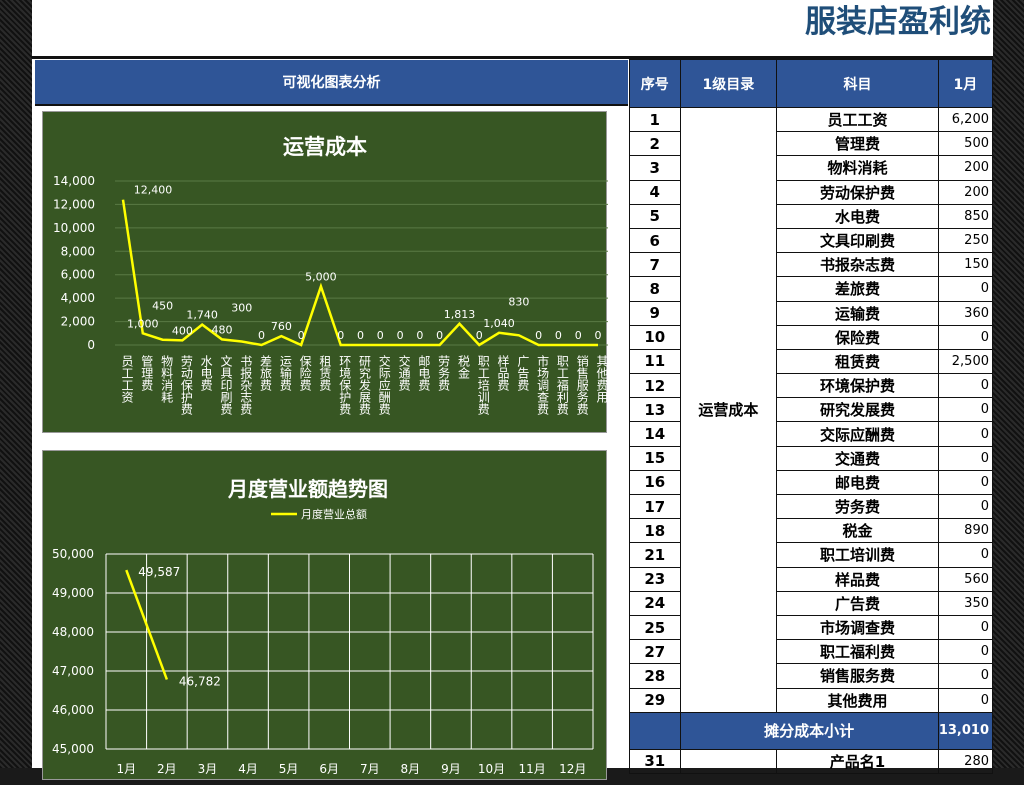  Describe the element at coordinates (965, 83) in the screenshot. I see `header-jan: 1月` at that location.